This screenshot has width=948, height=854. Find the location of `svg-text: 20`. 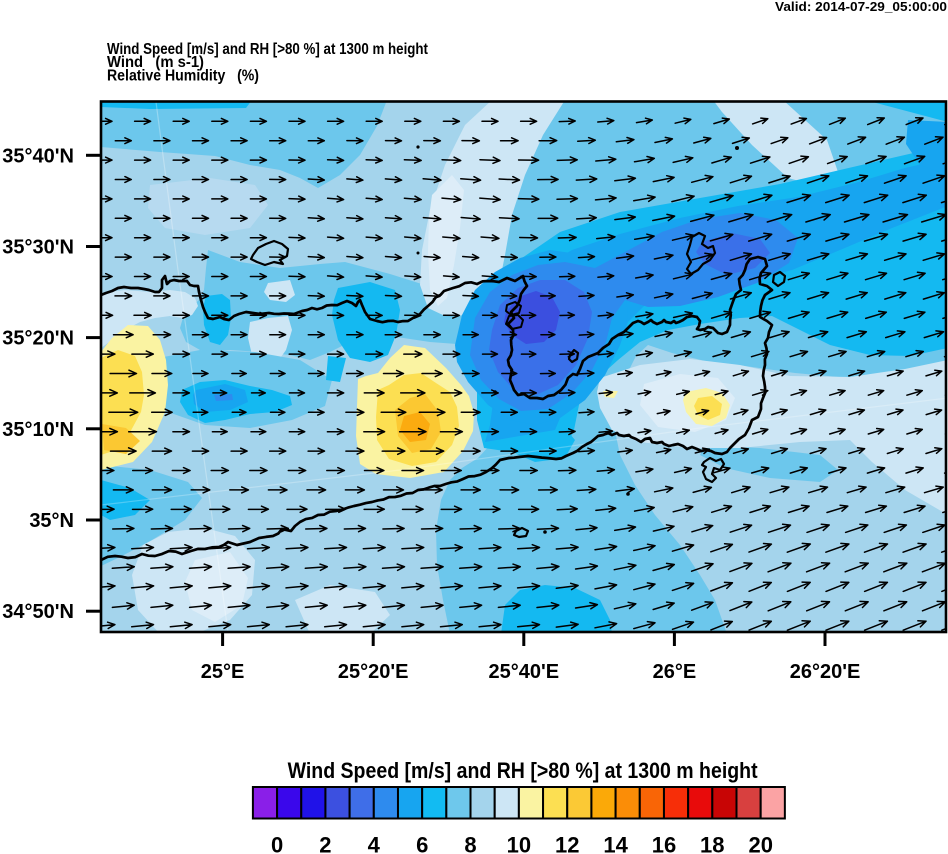

svg-text: 20 is located at coordinates (760, 843).